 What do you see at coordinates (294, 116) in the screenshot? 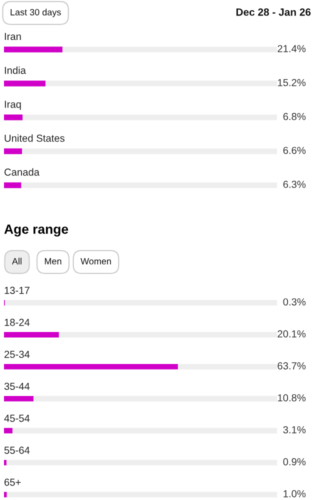
I see `data-label: 6.8%` at bounding box center [294, 116].